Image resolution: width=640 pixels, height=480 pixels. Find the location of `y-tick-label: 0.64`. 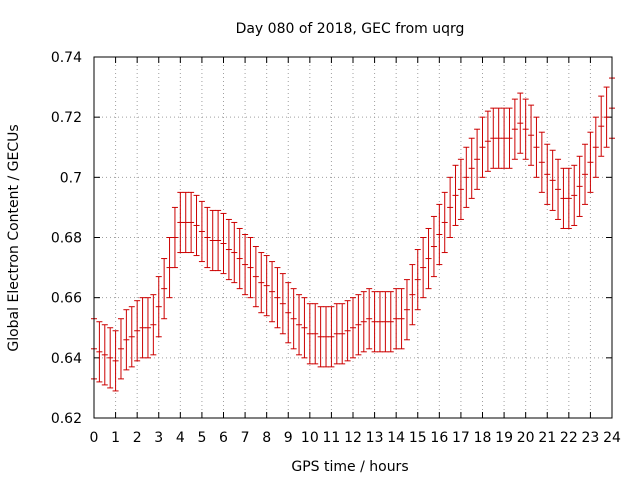

y-tick-label: 0.64 is located at coordinates (66, 359).